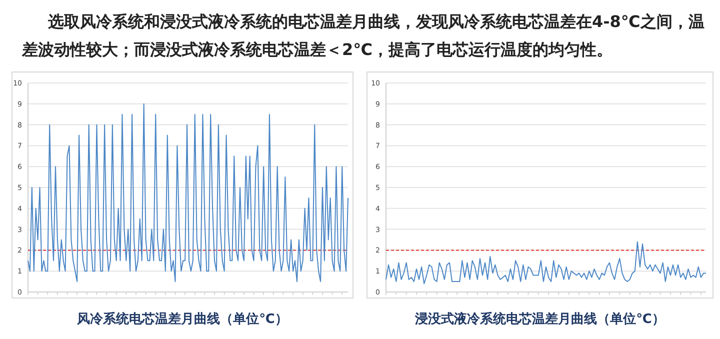 The height and width of the screenshot is (339, 720). I want to click on text: 风冷系统电芯温差月曲线（单位℃）, so click(182, 319).